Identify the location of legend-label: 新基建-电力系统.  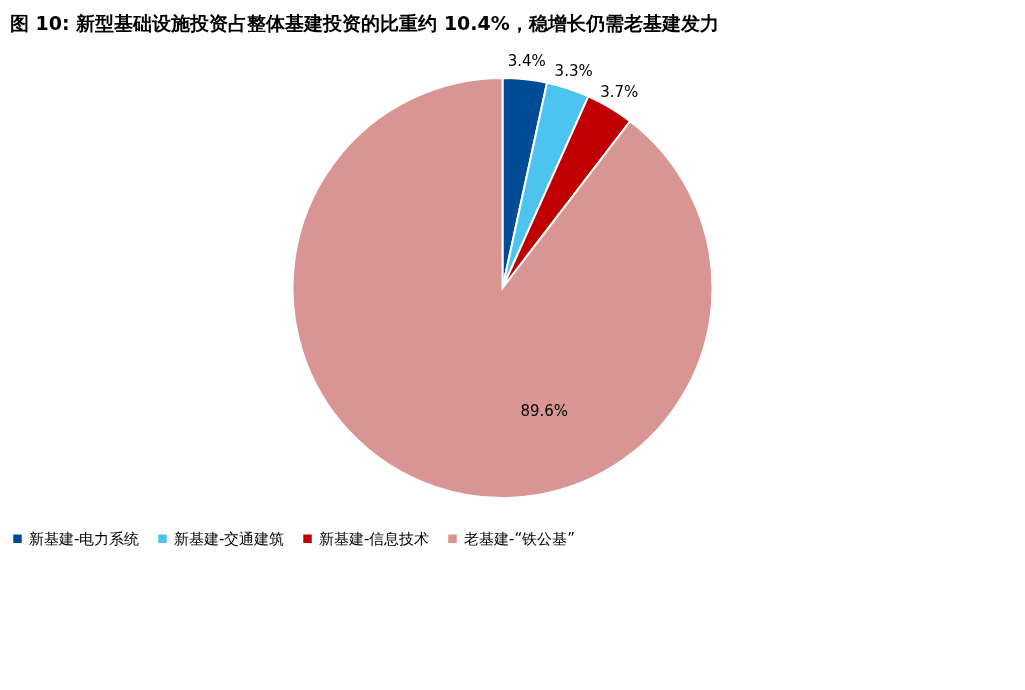
(84, 538).